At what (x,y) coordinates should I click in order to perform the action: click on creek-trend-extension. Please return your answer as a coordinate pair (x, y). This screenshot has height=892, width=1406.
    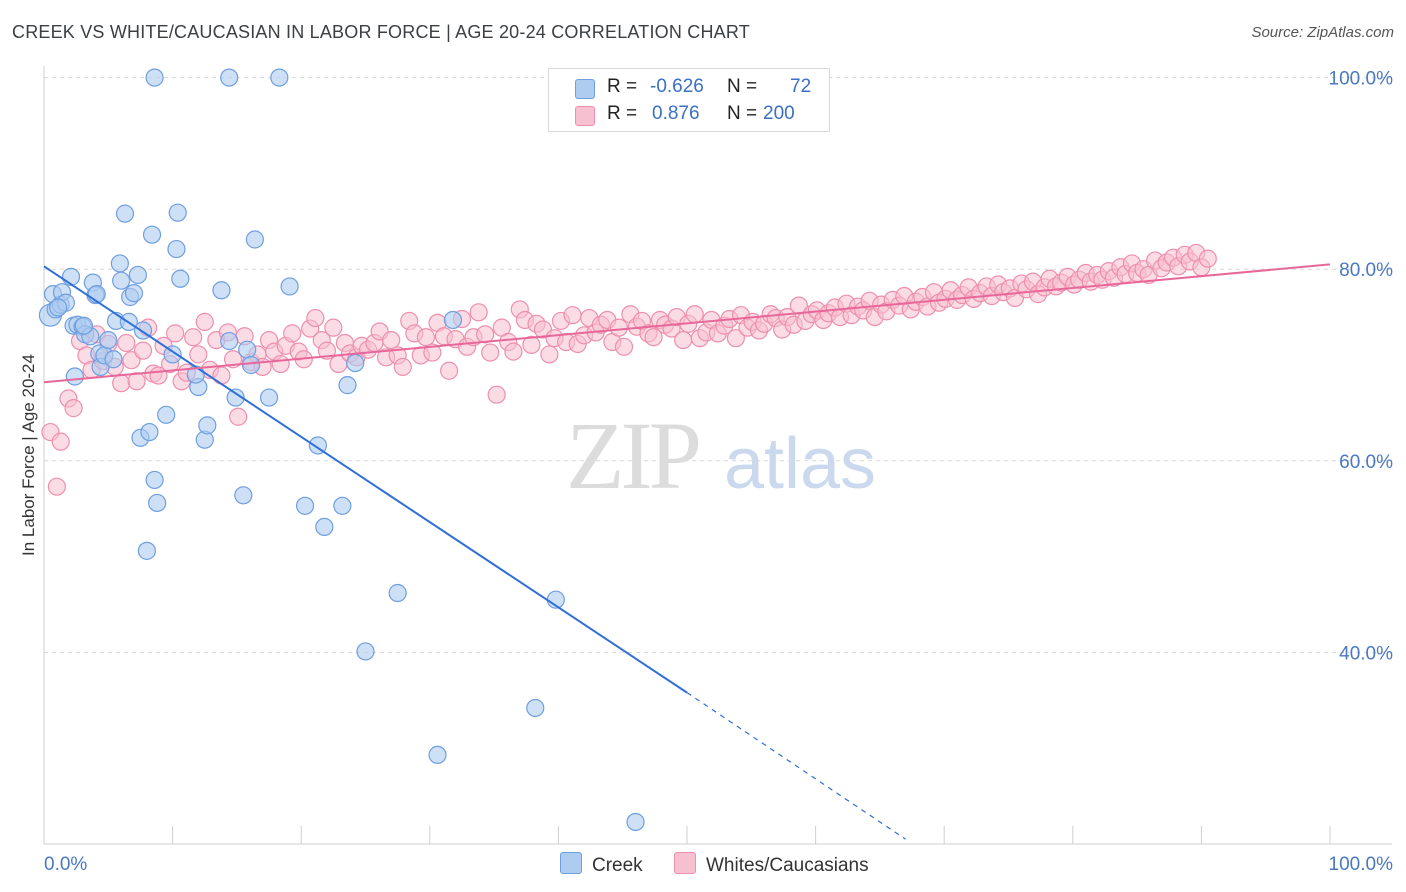
    Looking at the image, I should click on (796, 766).